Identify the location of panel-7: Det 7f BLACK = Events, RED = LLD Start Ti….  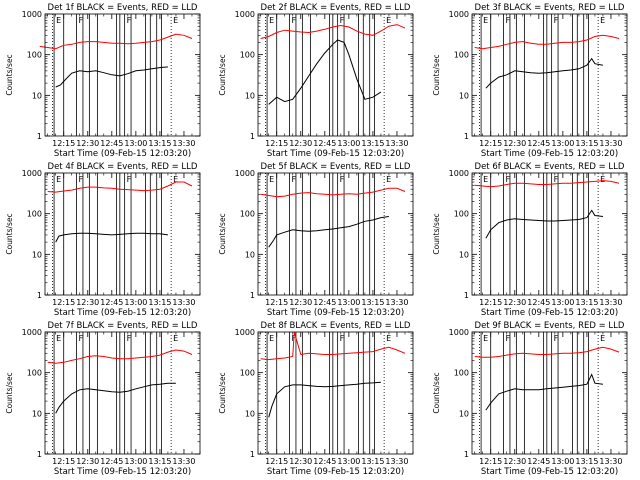
(103, 399).